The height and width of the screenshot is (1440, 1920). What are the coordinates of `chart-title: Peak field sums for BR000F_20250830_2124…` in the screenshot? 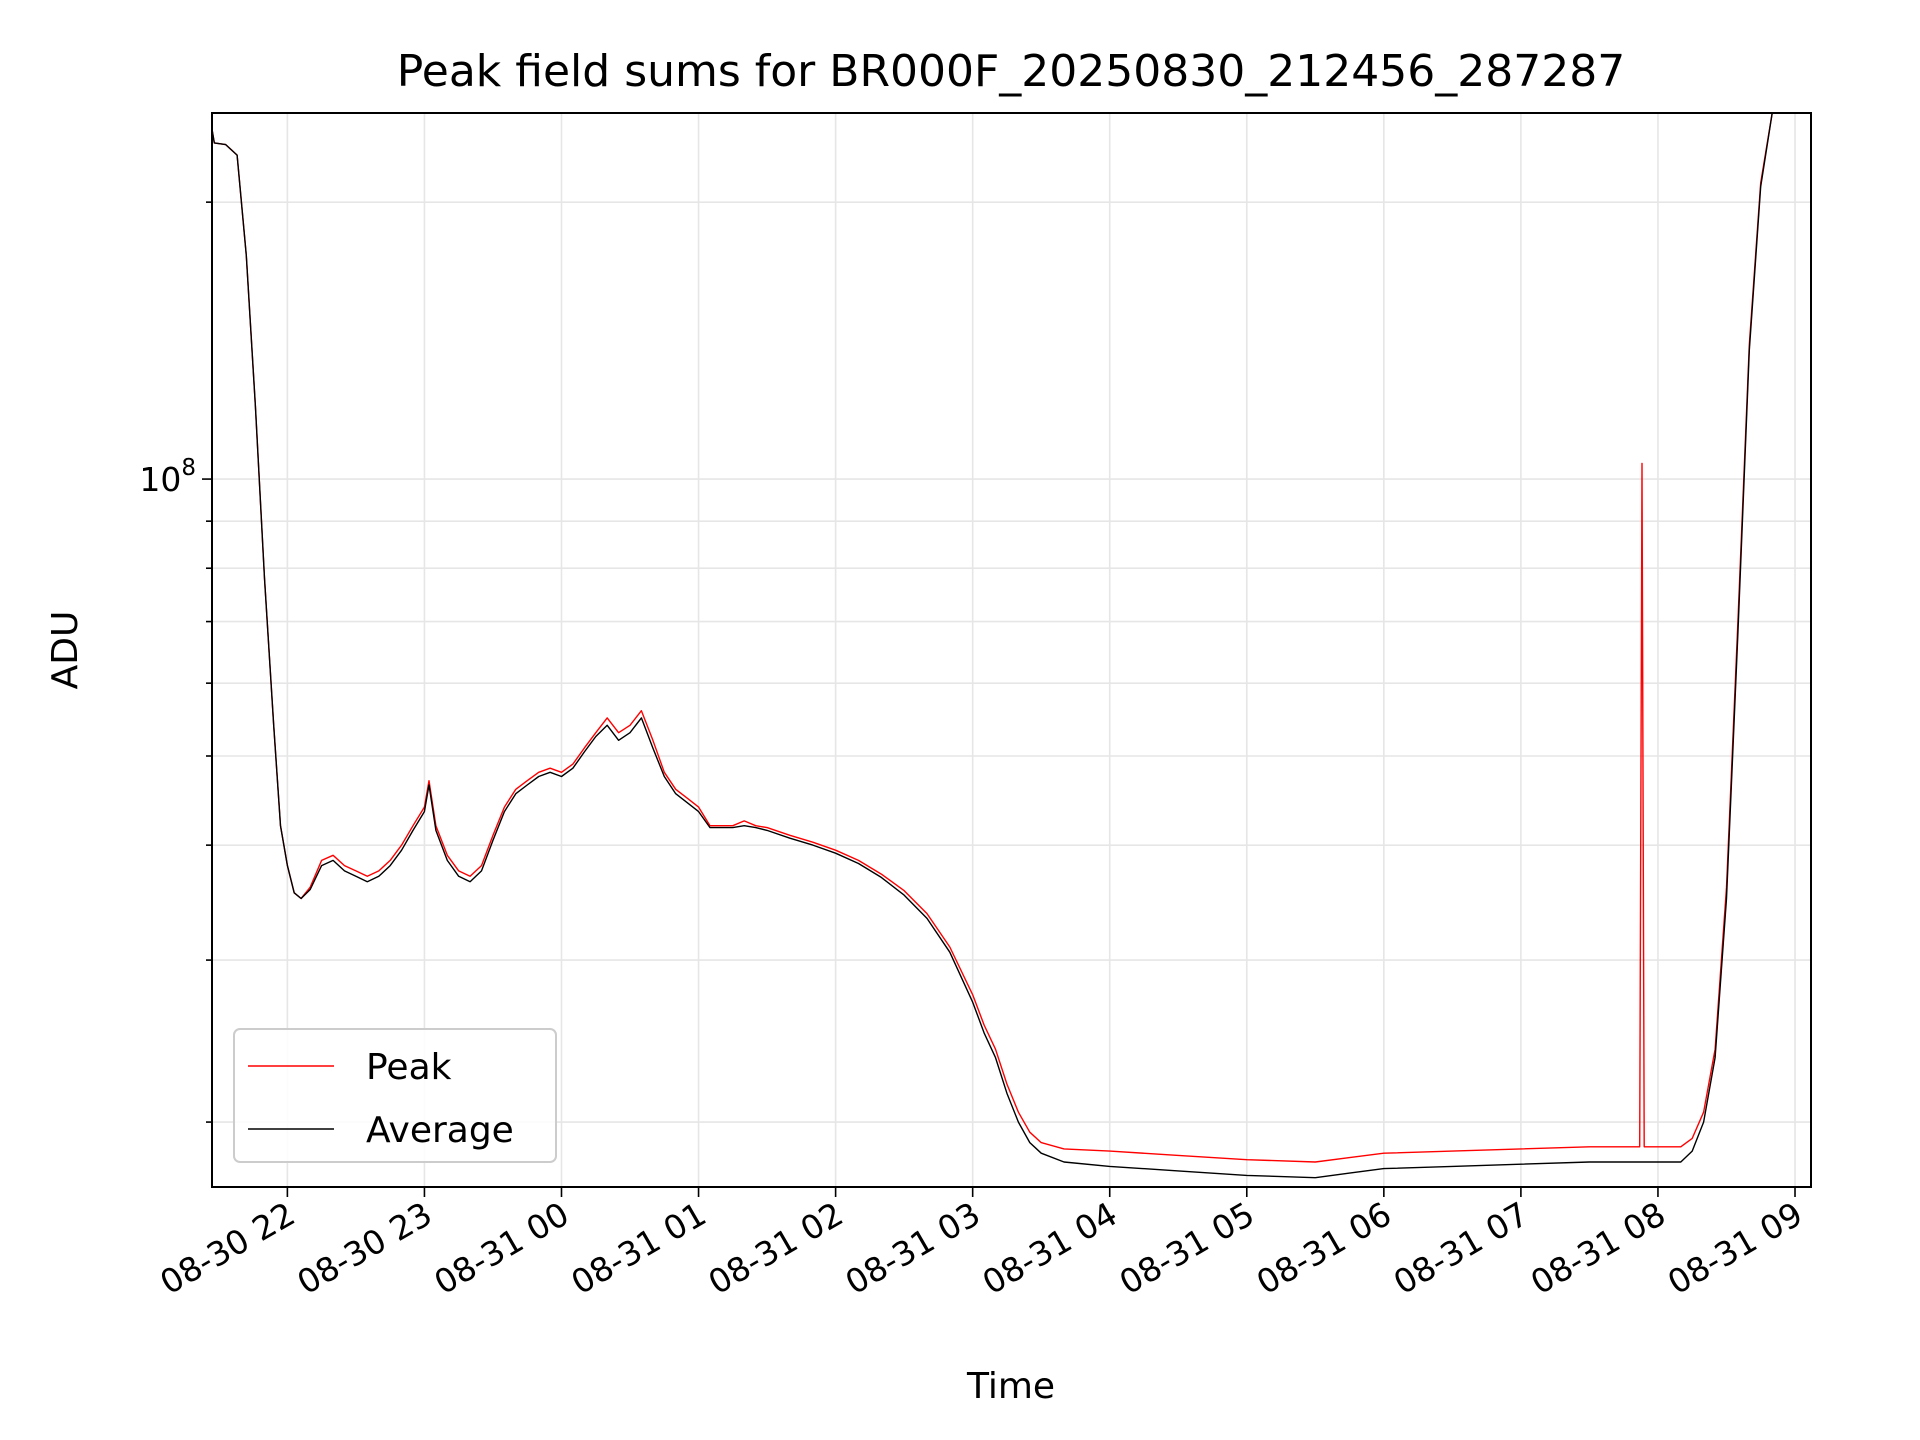 It's located at (1011, 71).